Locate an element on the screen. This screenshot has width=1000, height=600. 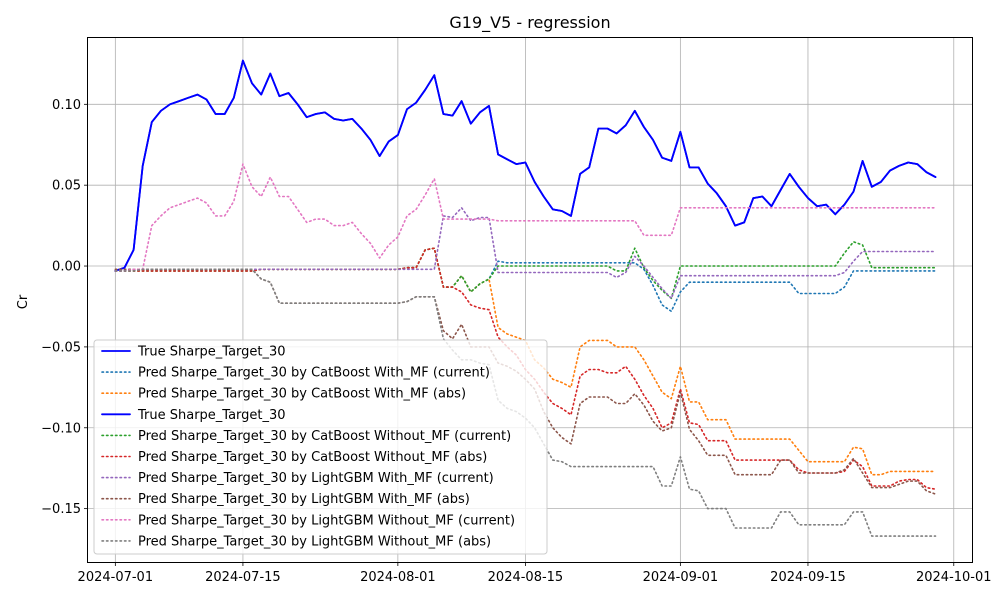
y-tick-label: 0.00 is located at coordinates (66, 267).